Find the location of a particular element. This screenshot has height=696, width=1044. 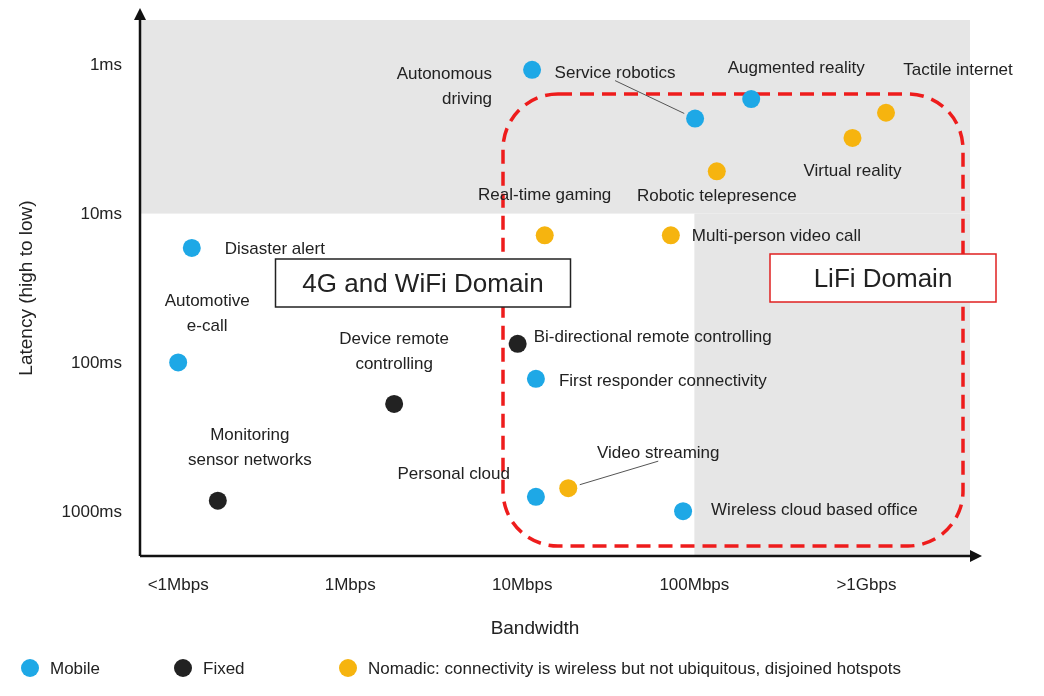

annotation: Robotic telepresence is located at coordinates (716, 196).